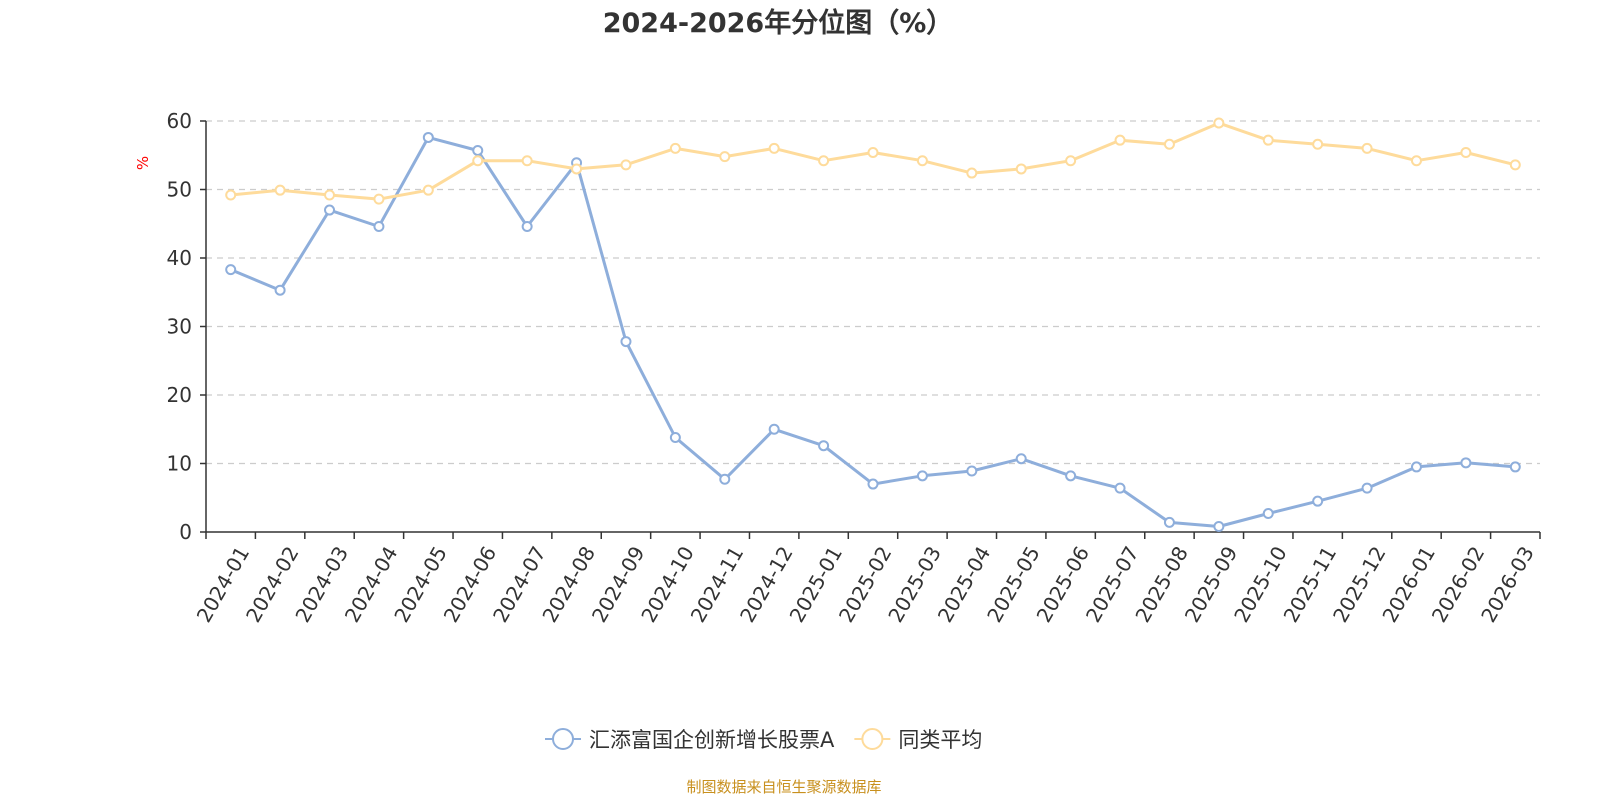  What do you see at coordinates (783, 787) in the screenshot?
I see `source-note: 制图数据来自恒生聚源数据库` at bounding box center [783, 787].